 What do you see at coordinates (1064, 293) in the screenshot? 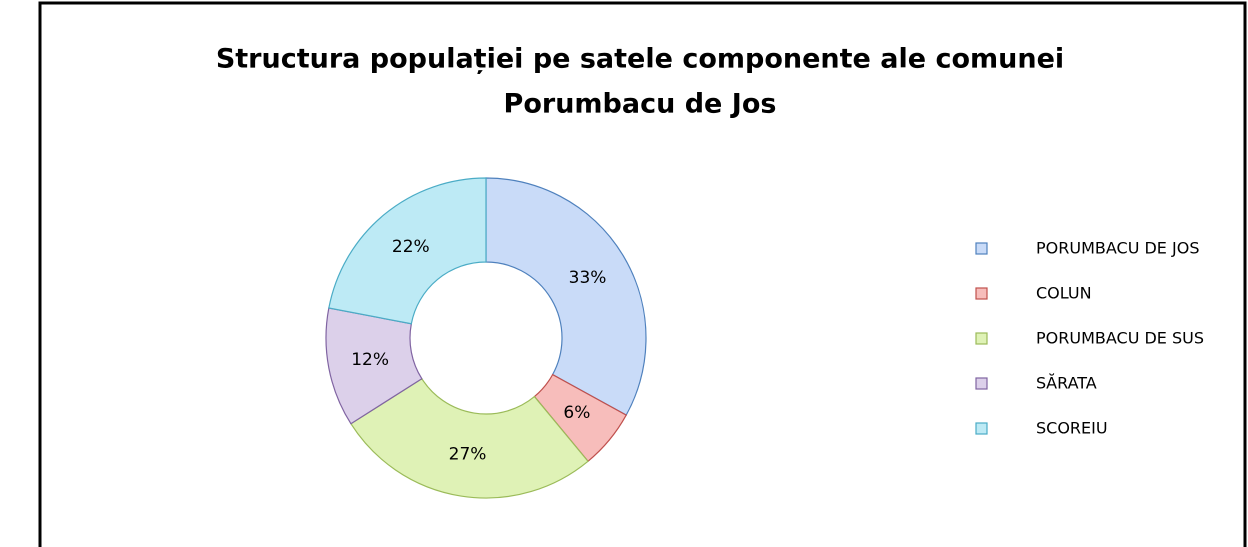
I see `legend-label: COLUN` at bounding box center [1064, 293].